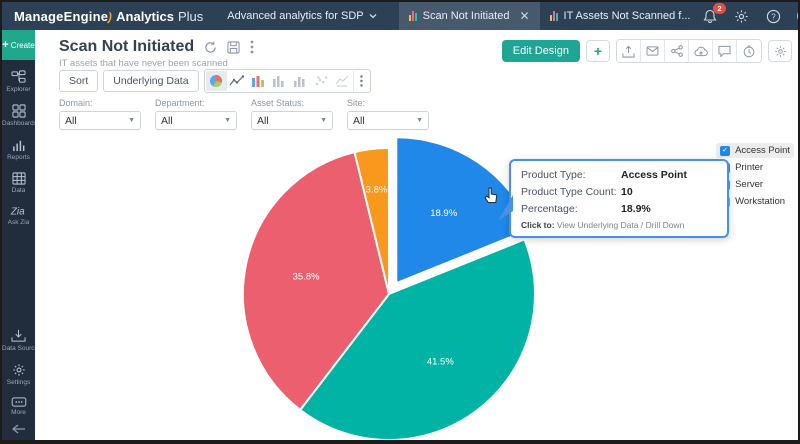 The width and height of the screenshot is (800, 444). Describe the element at coordinates (233, 47) in the screenshot. I see `save-icon` at that location.